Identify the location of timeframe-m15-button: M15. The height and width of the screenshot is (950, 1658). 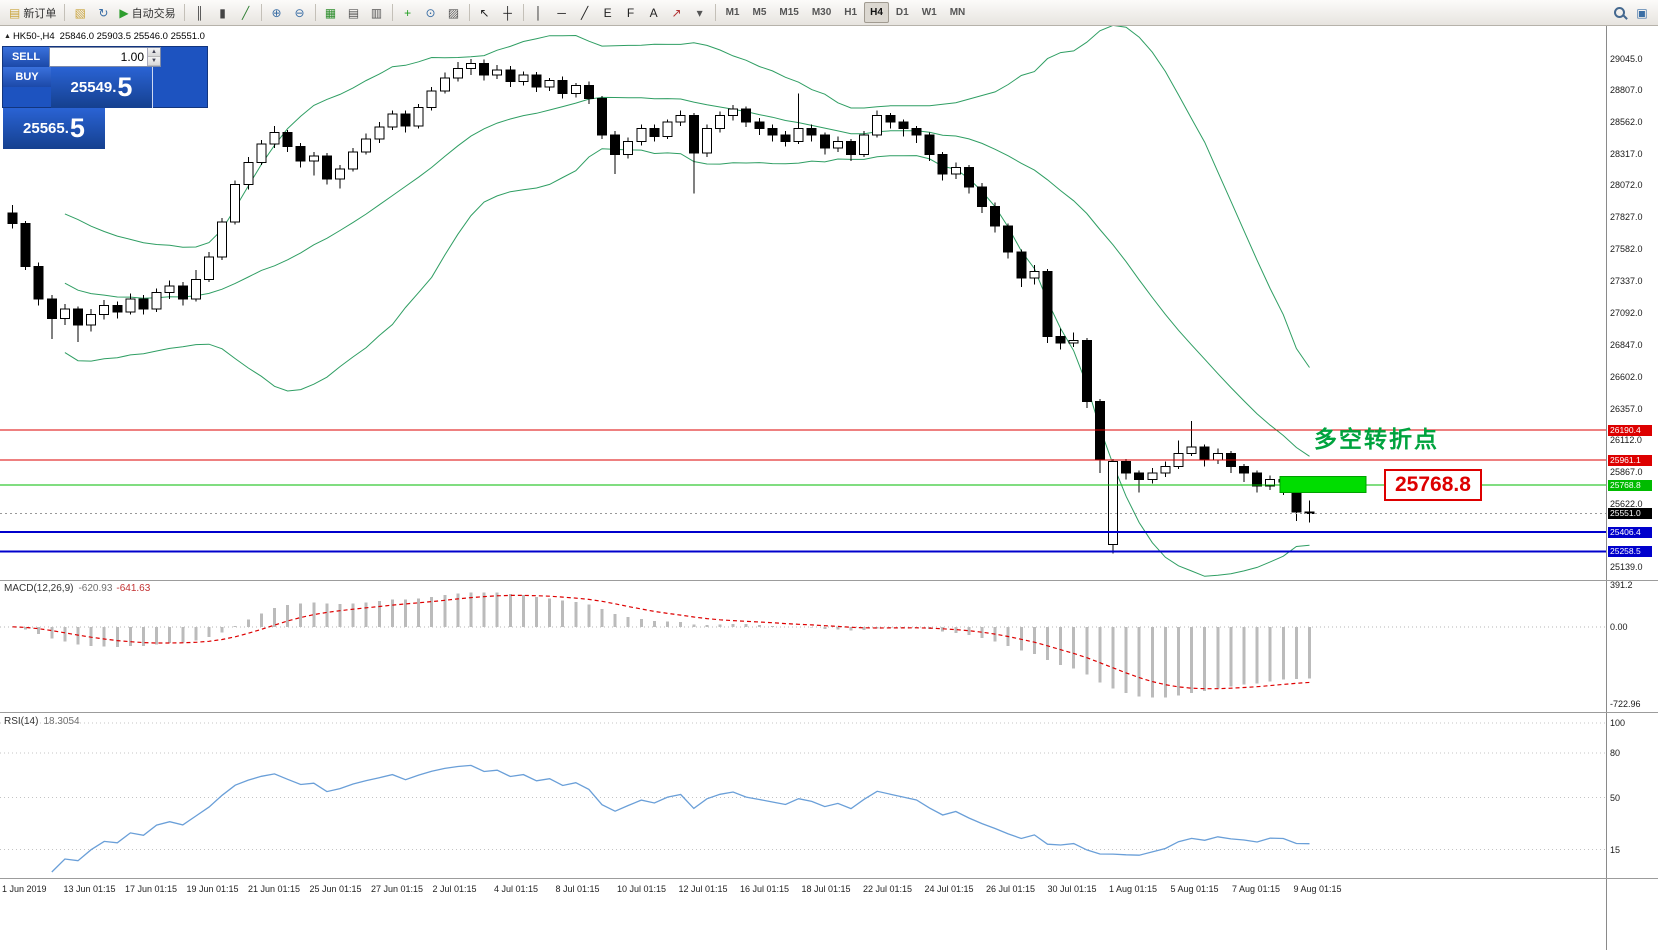
(788, 12).